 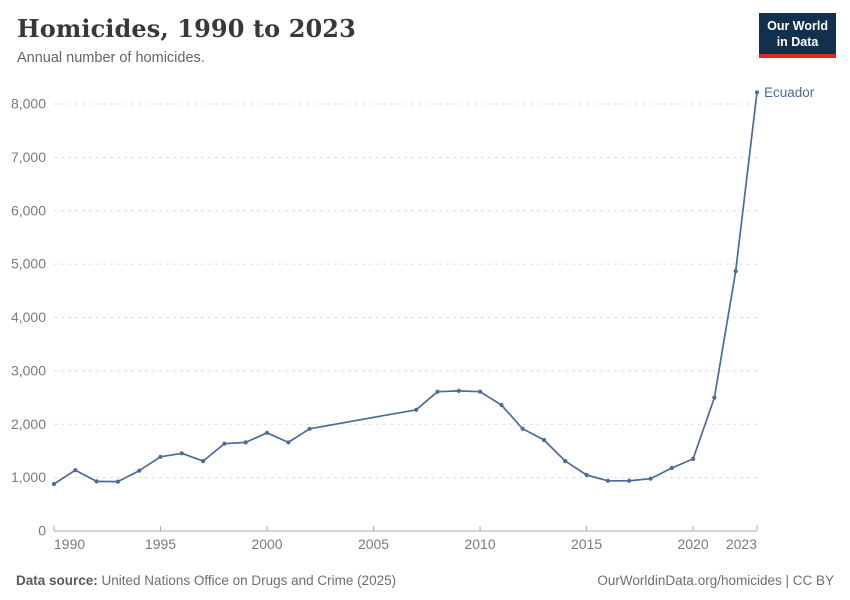 I want to click on credit-link: OurWorldinData.org/homicides | CC BY, so click(x=715, y=580).